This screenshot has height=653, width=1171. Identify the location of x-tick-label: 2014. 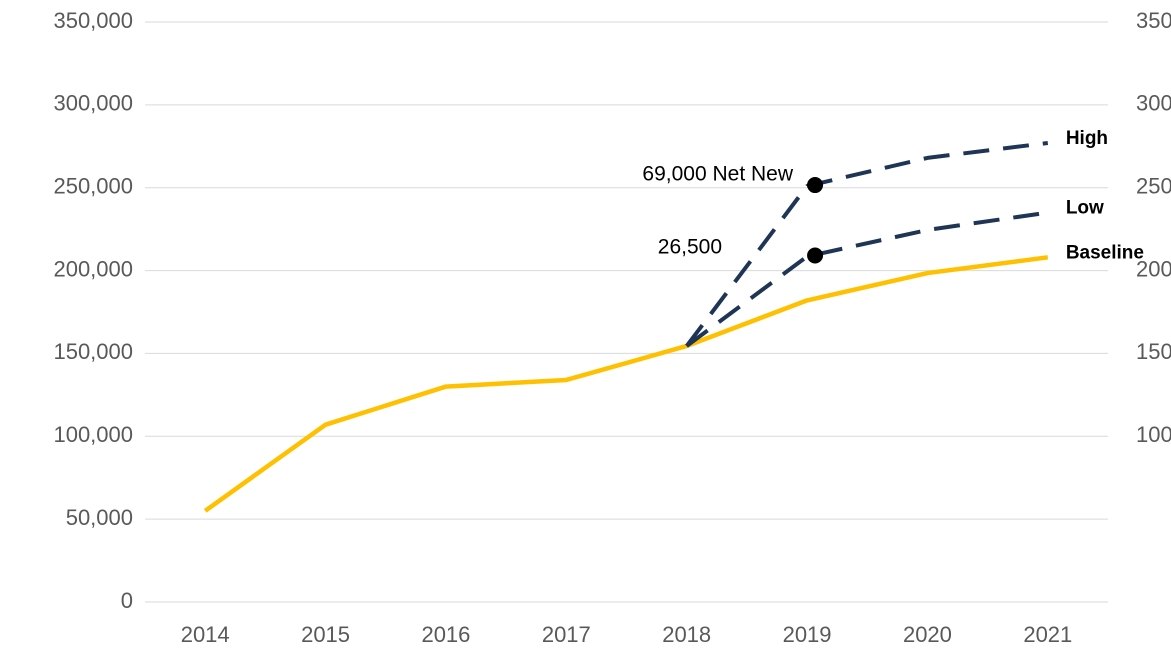
(205, 634).